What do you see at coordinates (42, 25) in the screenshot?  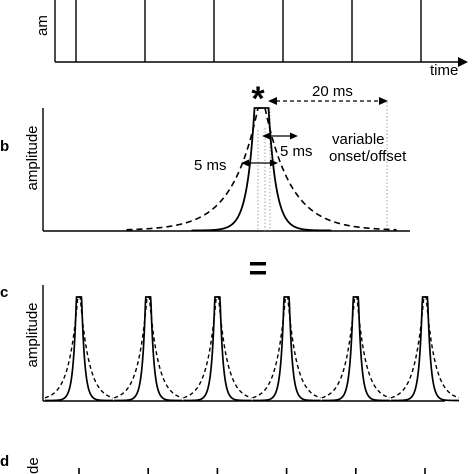 I see `panel-a-ylabel: am` at bounding box center [42, 25].